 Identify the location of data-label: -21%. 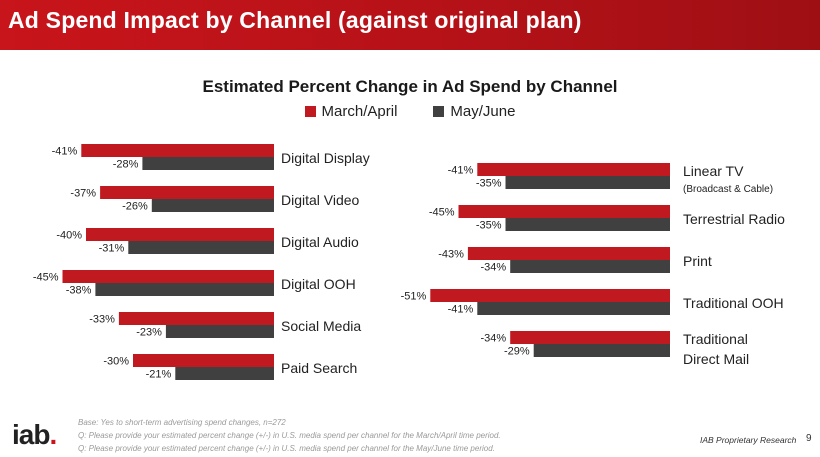
(159, 375).